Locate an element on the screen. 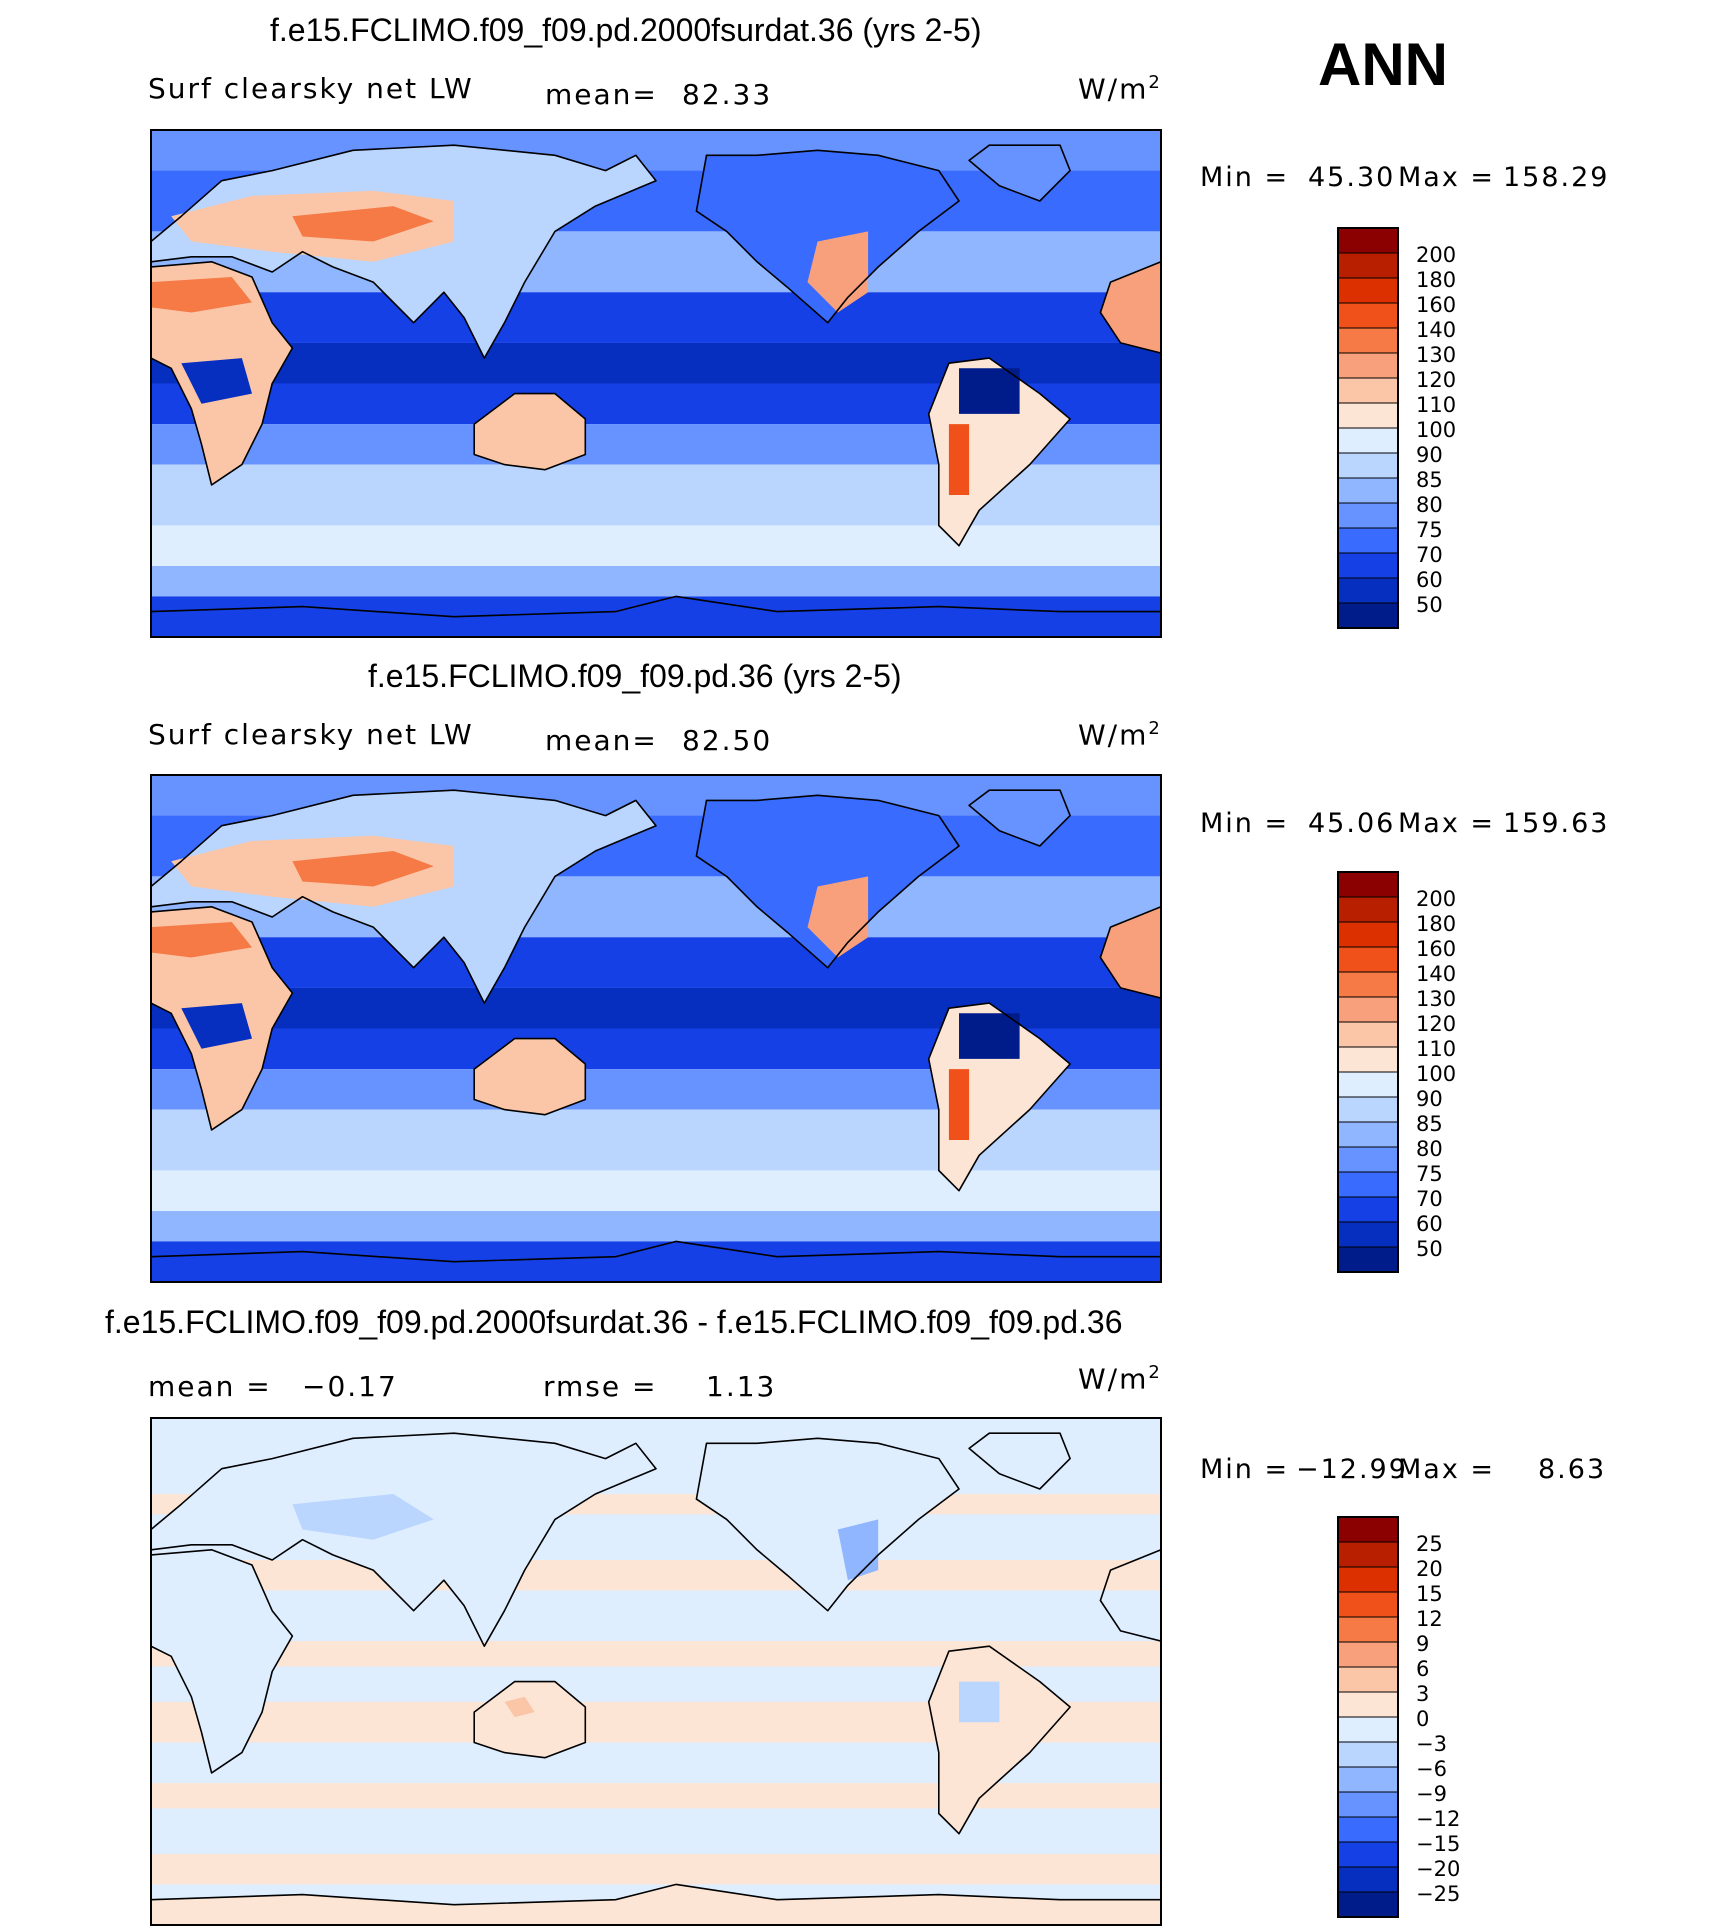 Image resolution: width=1710 pixels, height=1930 pixels. coastline-africa is located at coordinates (222, 1018).